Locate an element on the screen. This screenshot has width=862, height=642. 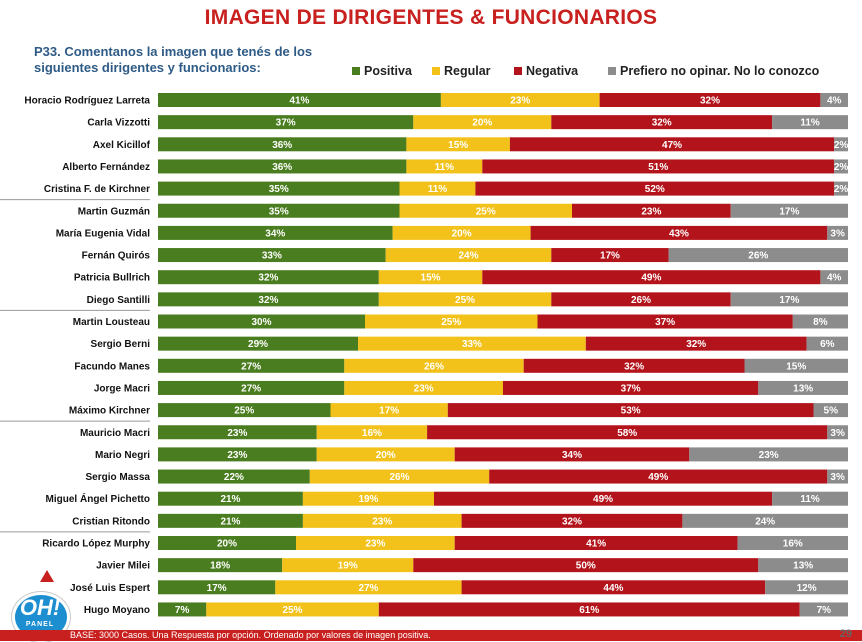
bar-value-label-17-0: 22% is located at coordinates (234, 477).